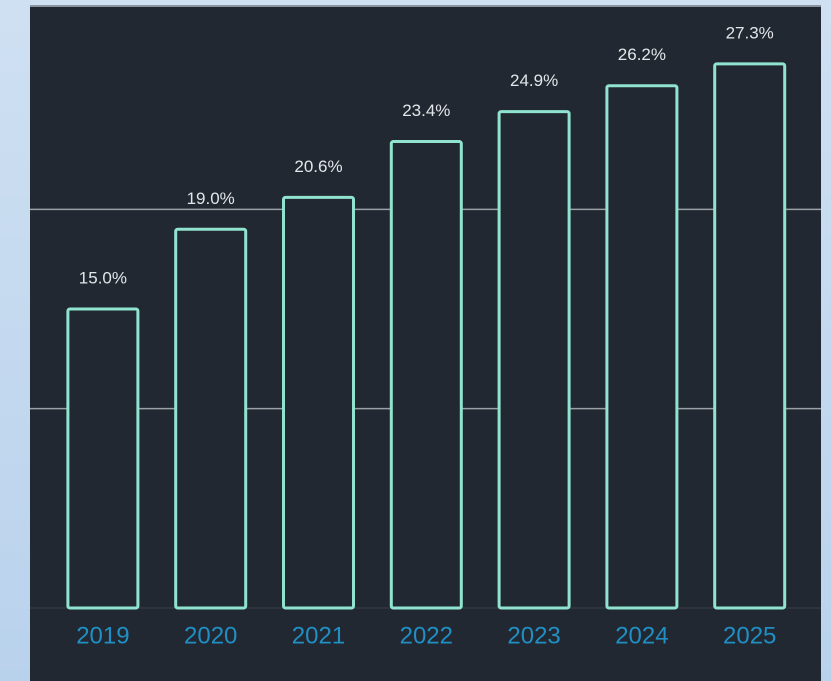  Describe the element at coordinates (426, 635) in the screenshot. I see `x-tick-label: 2022` at that location.